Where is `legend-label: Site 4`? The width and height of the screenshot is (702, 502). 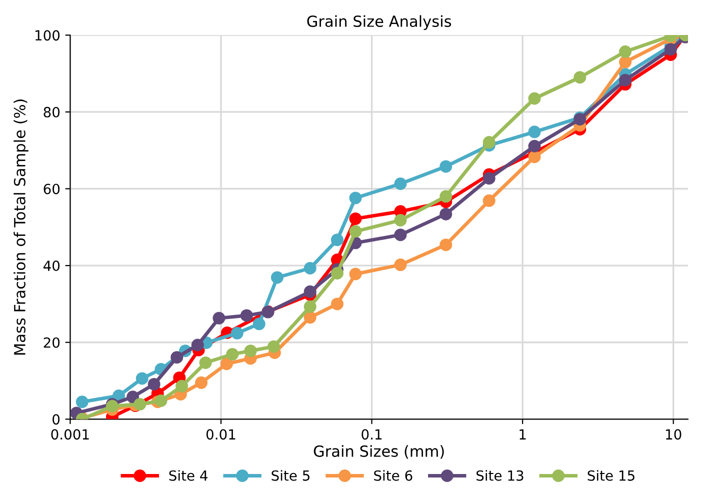
legend-label: Site 4 is located at coordinates (188, 475).